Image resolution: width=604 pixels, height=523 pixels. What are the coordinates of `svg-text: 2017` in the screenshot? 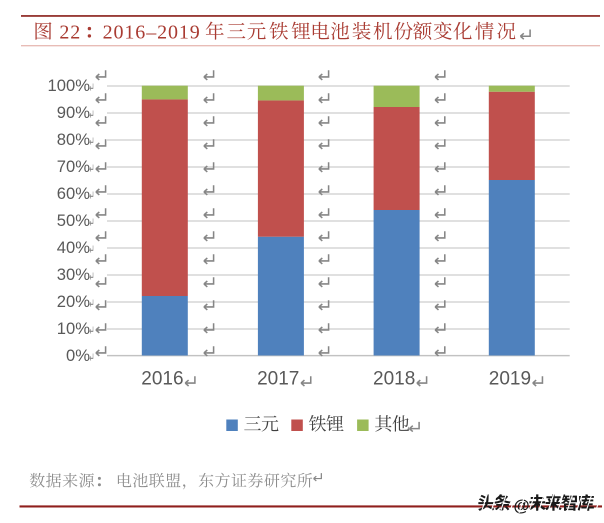 It's located at (278, 379).